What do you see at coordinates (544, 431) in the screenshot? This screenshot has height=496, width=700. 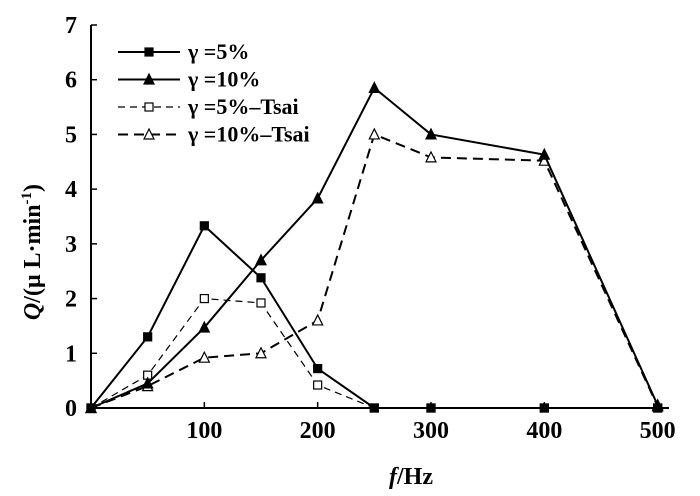 I see `x-tick-label: 400` at bounding box center [544, 431].